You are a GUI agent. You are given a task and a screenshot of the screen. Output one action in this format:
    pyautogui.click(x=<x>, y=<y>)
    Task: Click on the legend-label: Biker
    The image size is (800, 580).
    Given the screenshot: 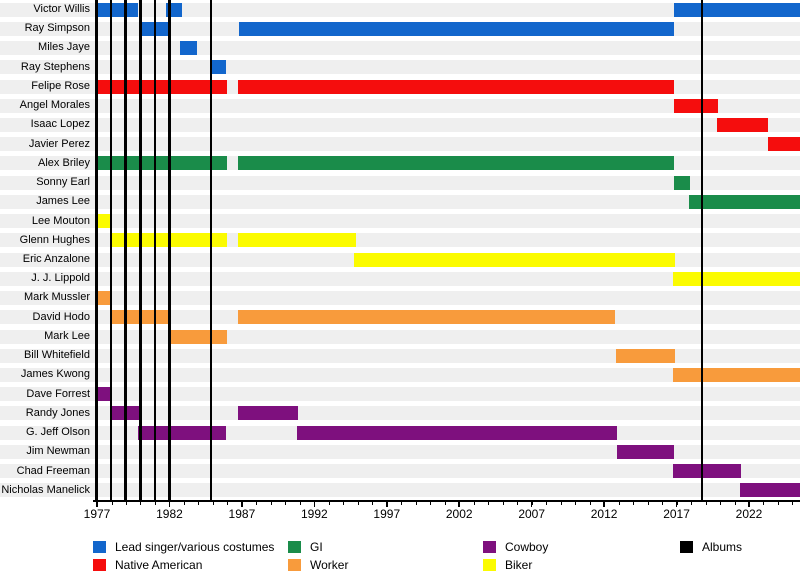 What is the action you would take?
    pyautogui.click(x=519, y=565)
    